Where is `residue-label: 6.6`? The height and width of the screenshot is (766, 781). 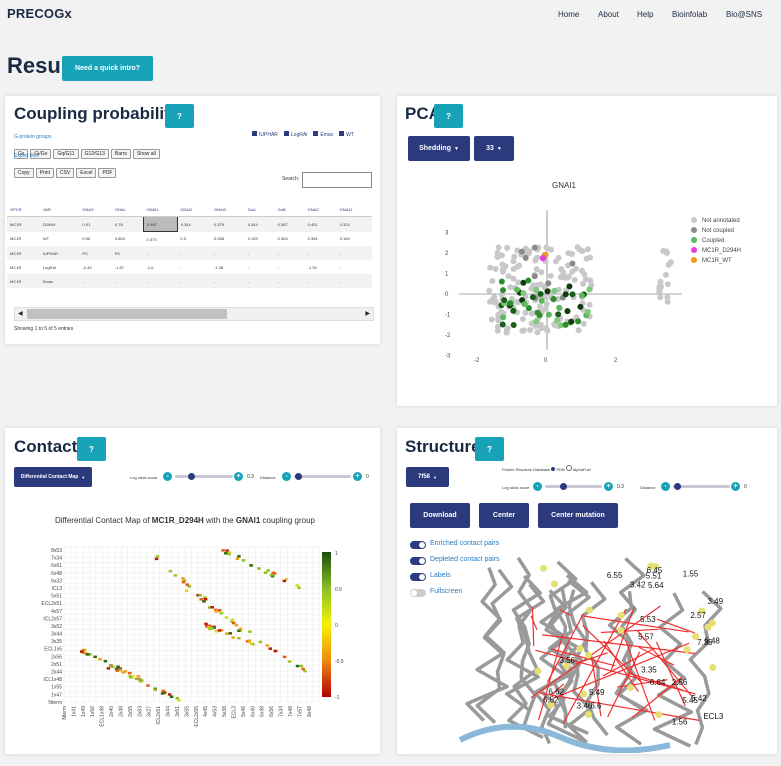 residue-label: 6.6 is located at coordinates (596, 705).